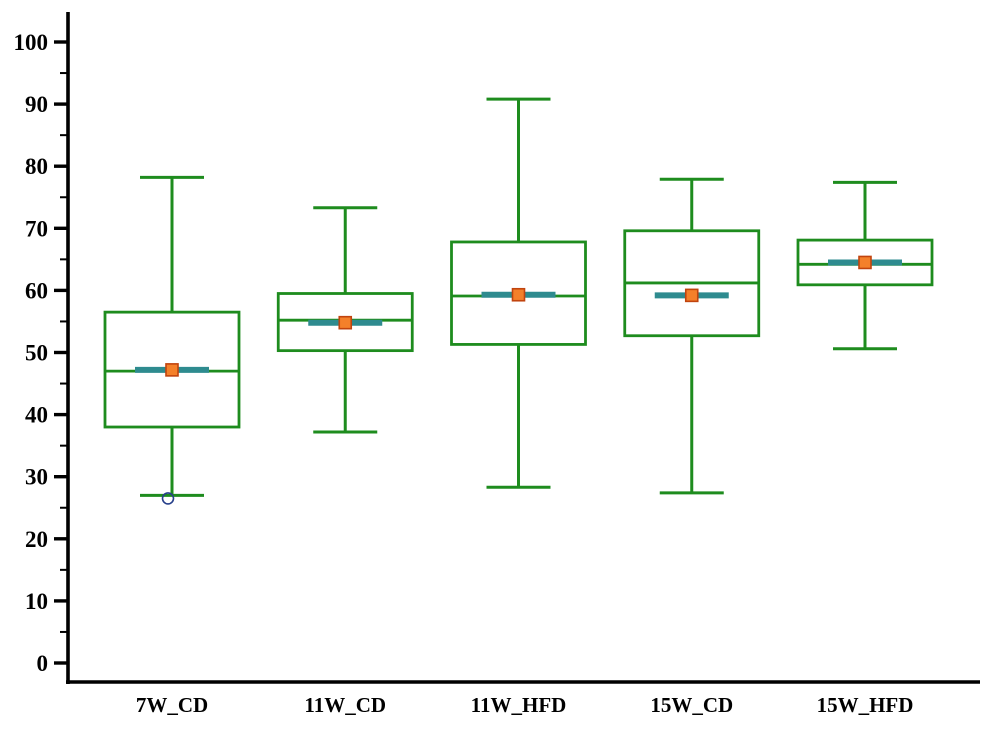 This screenshot has height=734, width=986. What do you see at coordinates (36, 601) in the screenshot?
I see `y-tick-label: 10` at bounding box center [36, 601].